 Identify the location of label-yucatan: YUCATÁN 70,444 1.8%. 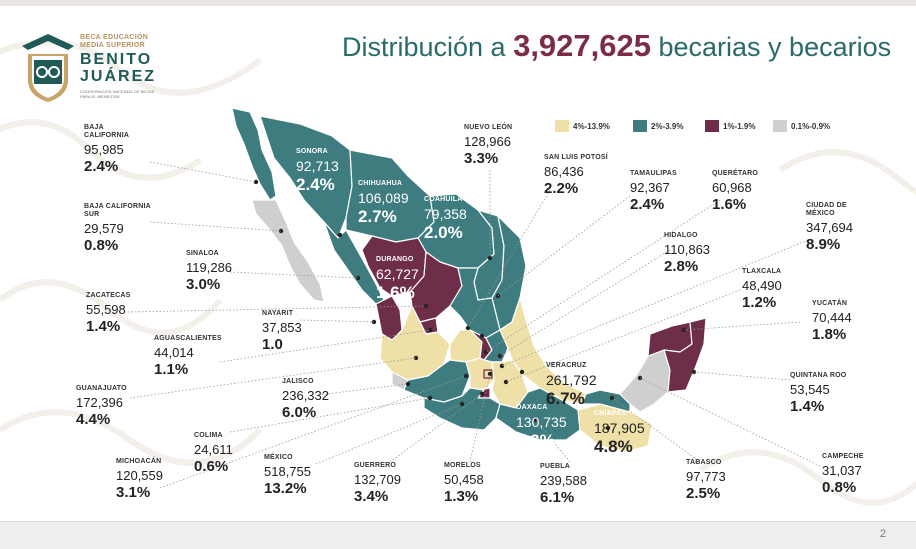
(832, 321).